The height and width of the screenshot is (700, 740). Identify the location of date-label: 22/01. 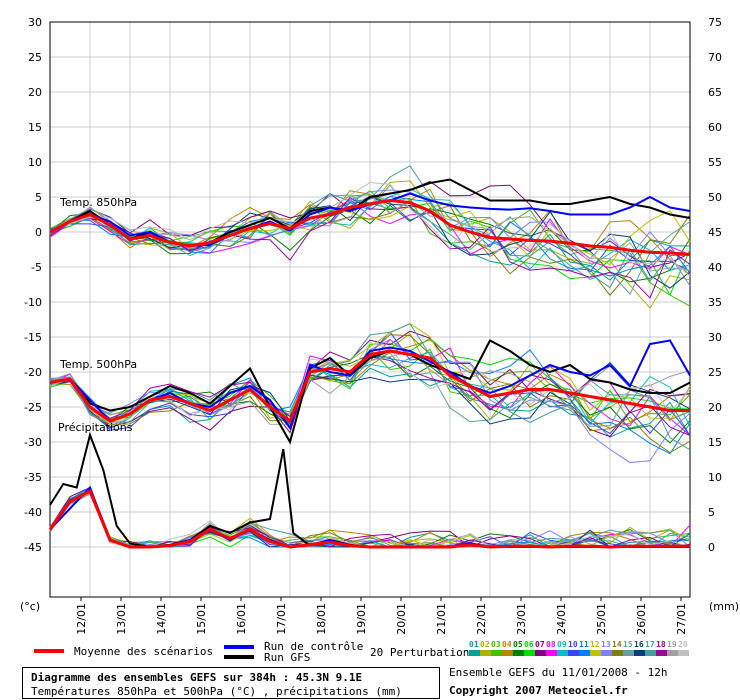
(481, 619).